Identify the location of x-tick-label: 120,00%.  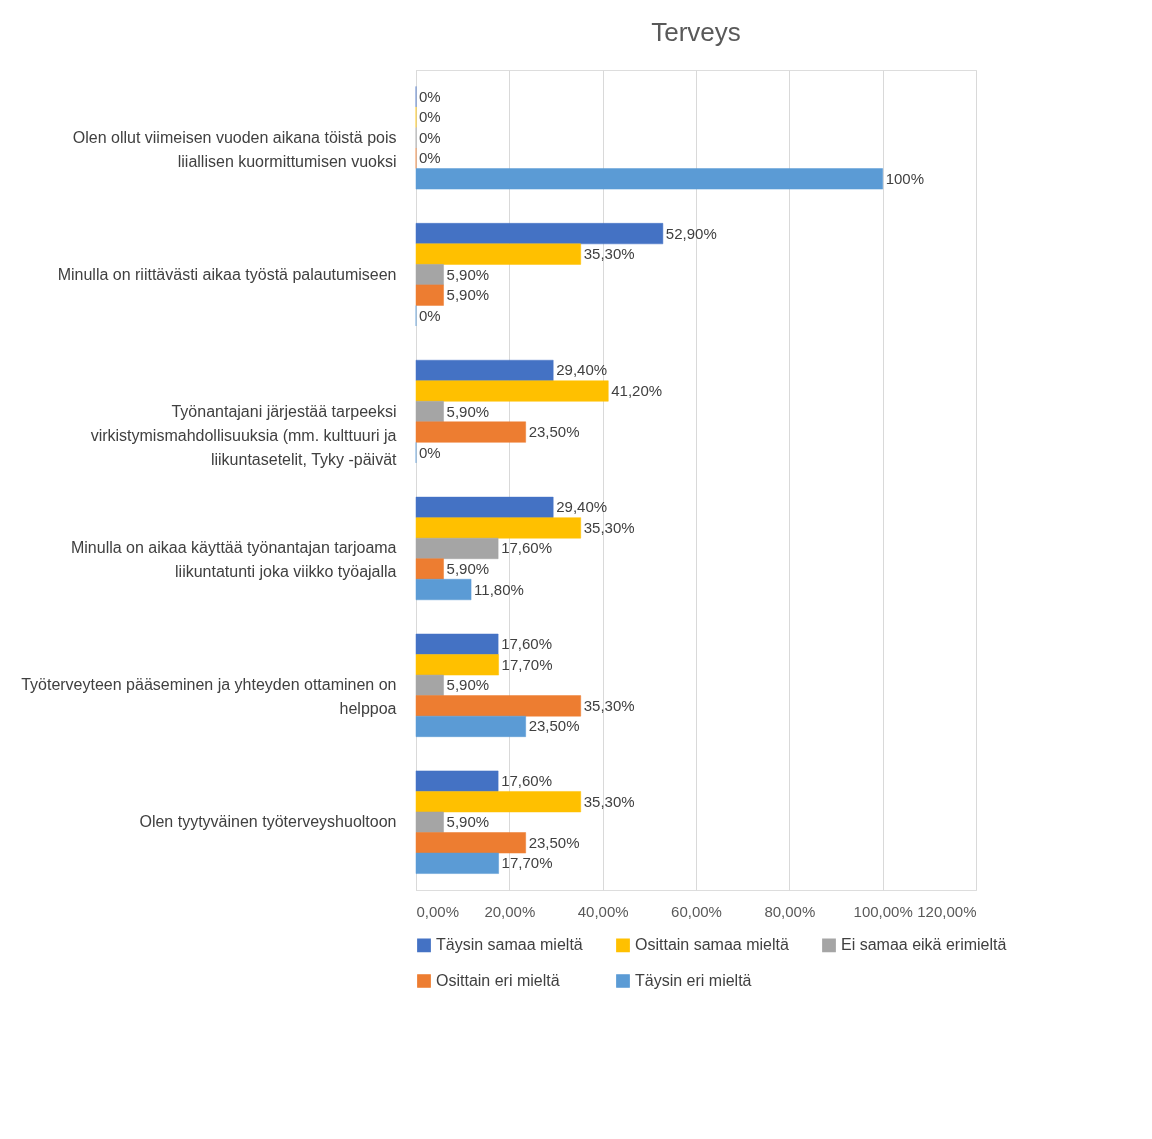
(947, 911).